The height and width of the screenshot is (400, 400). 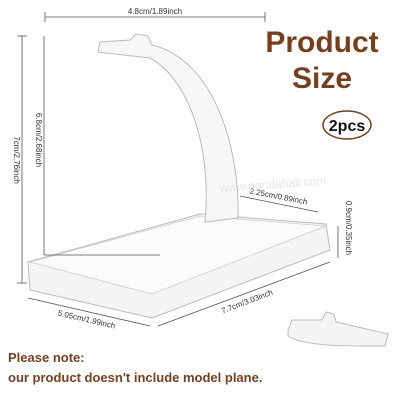 What do you see at coordinates (46, 357) in the screenshot?
I see `note-heading: Please note:` at bounding box center [46, 357].